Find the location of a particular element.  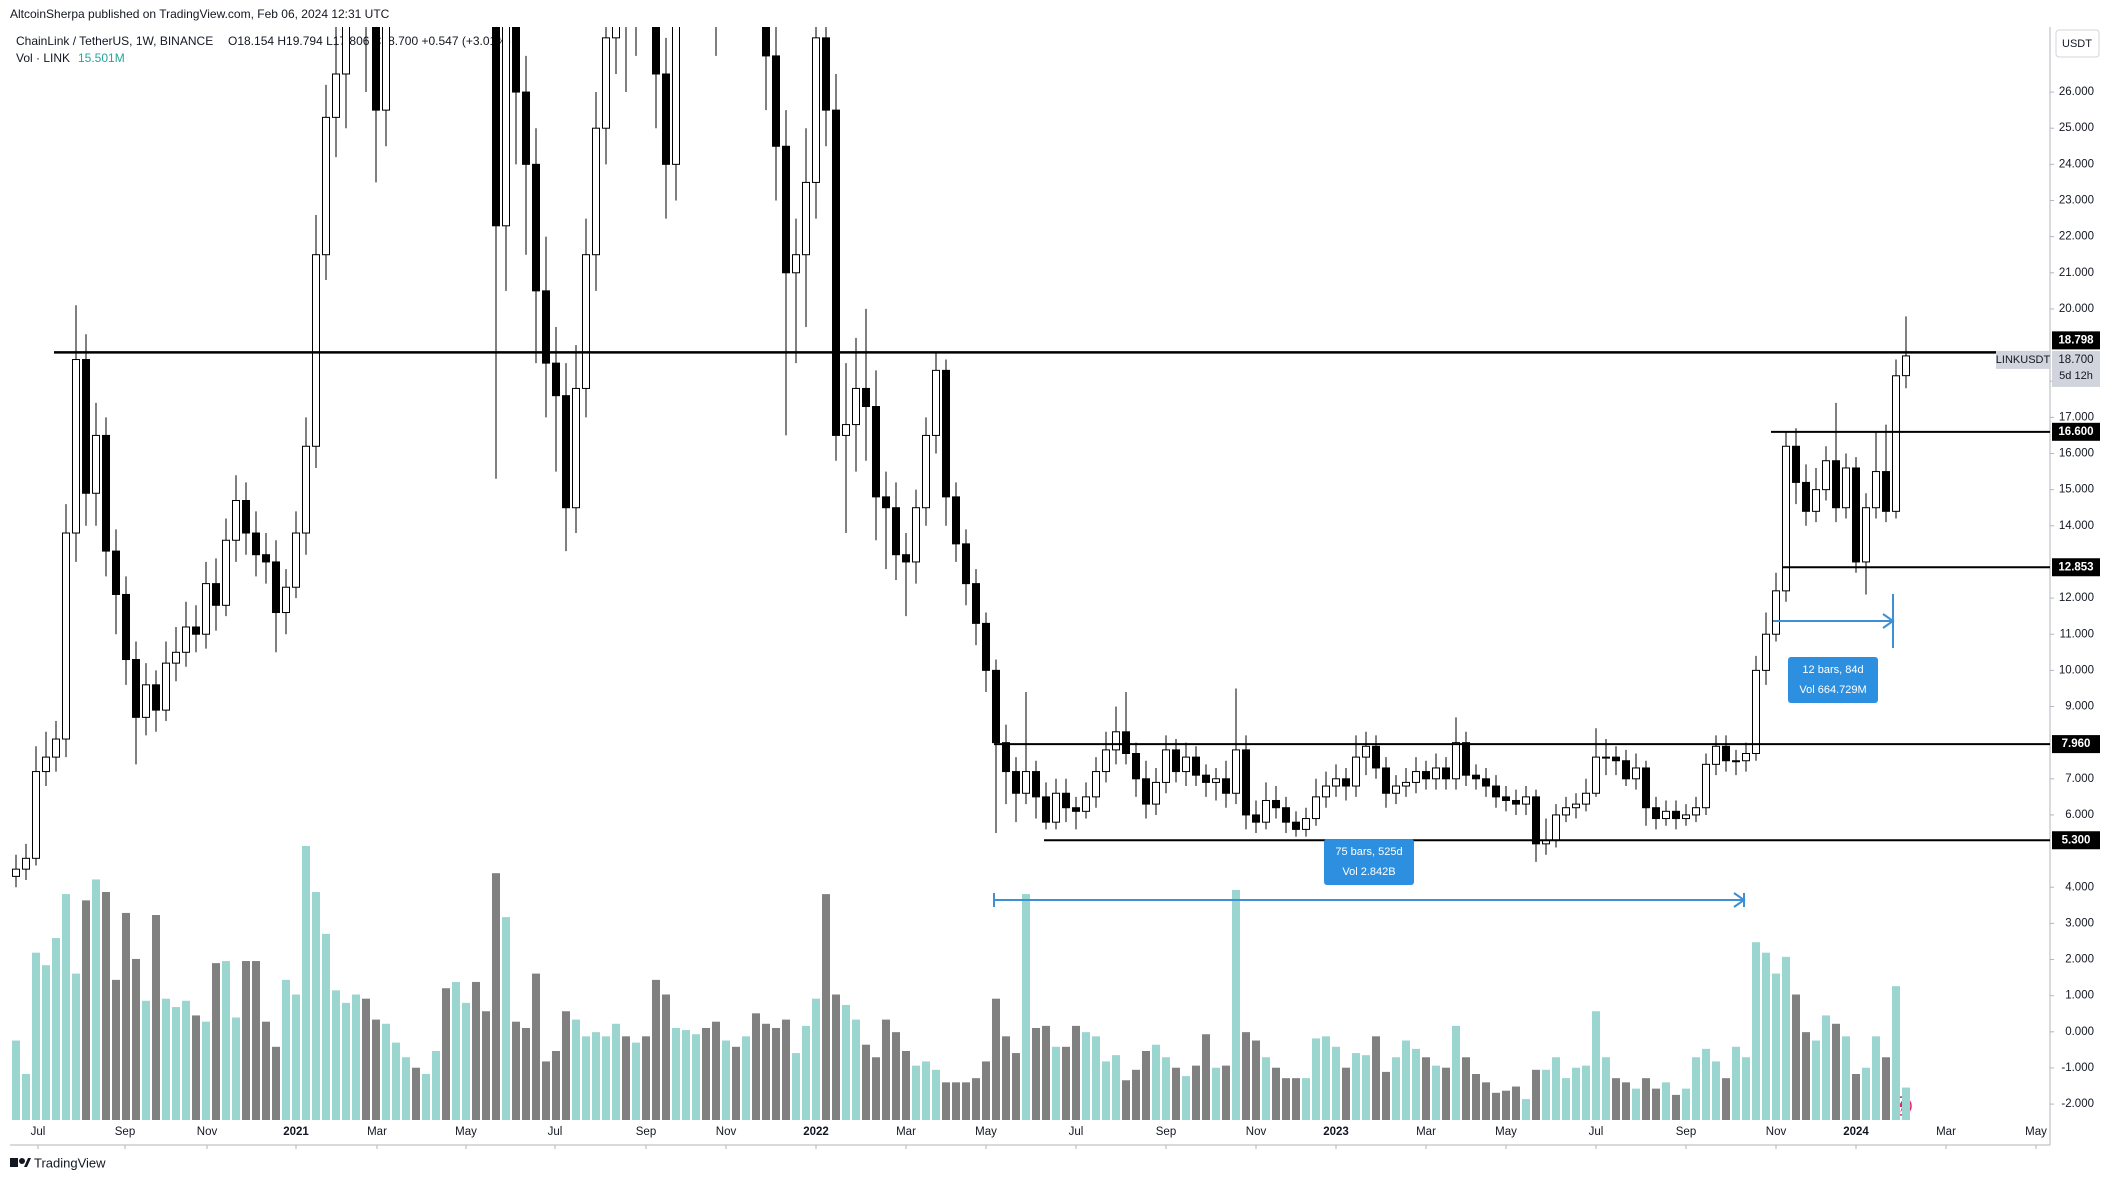

y-tick-label: 21.000 is located at coordinates (2076, 273).